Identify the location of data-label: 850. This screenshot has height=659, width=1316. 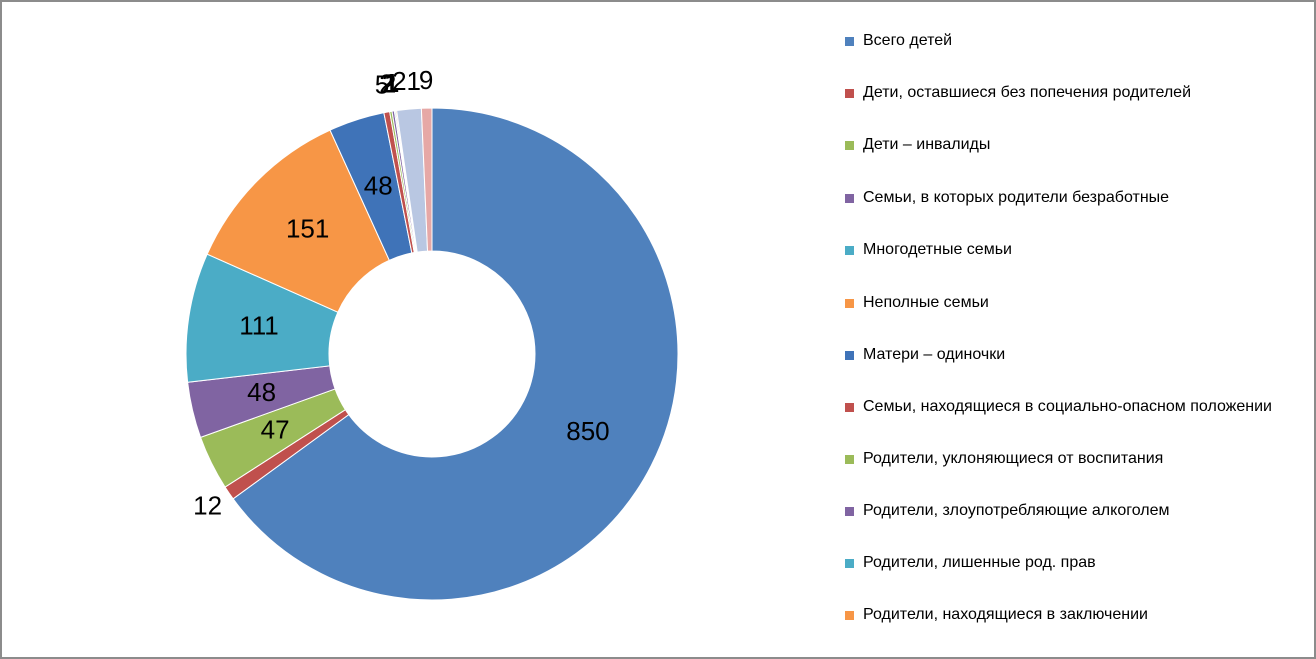
(587, 431).